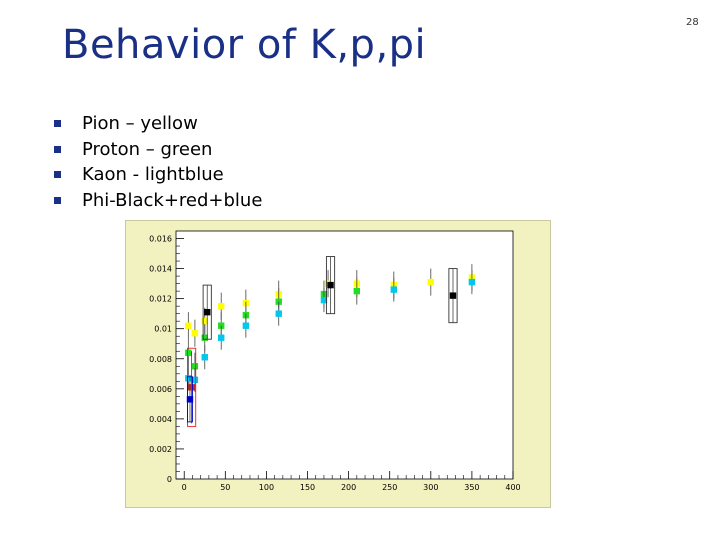 The height and width of the screenshot is (540, 720). I want to click on y-tick-label: 0.012, so click(160, 299).